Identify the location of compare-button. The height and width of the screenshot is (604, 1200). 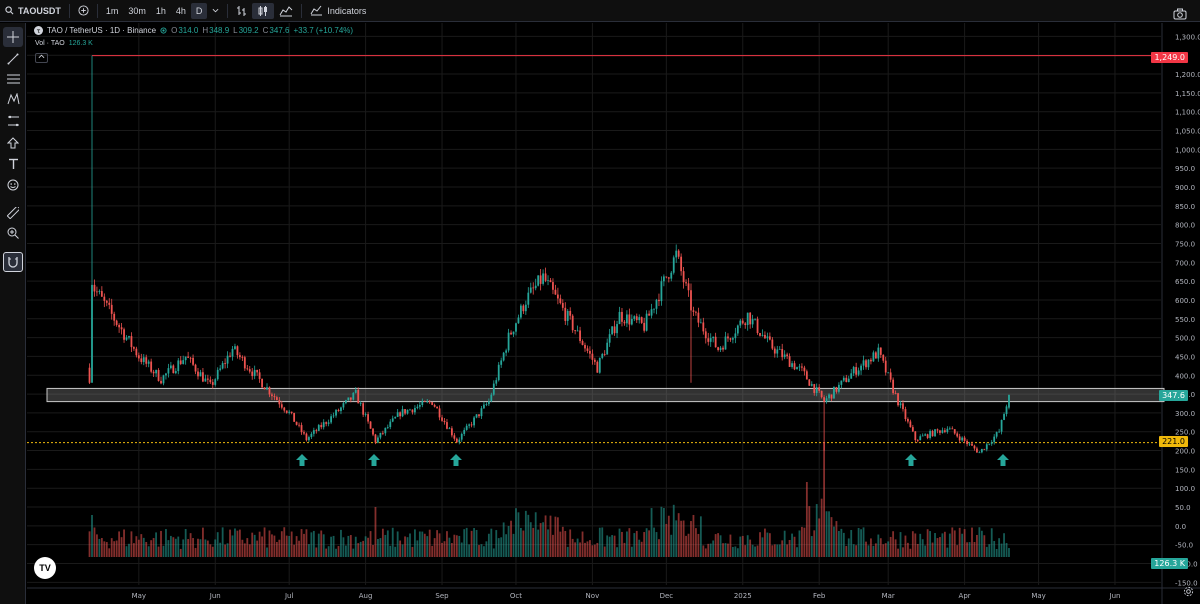
(83, 11).